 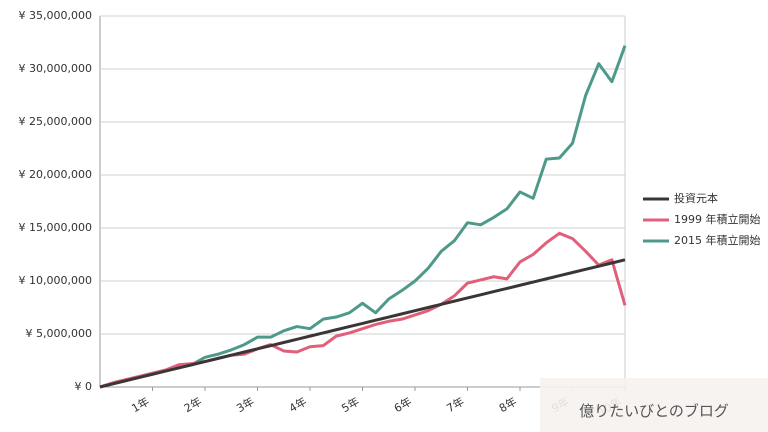 What do you see at coordinates (654, 411) in the screenshot?
I see `watermark: 億りたいびとのブログ` at bounding box center [654, 411].